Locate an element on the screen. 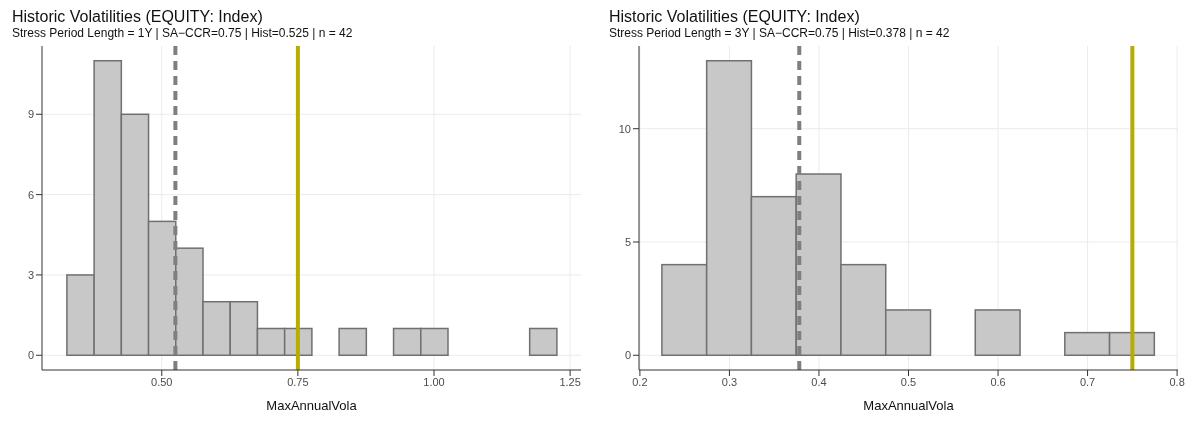  x-tick-label: 0.50 is located at coordinates (162, 381).